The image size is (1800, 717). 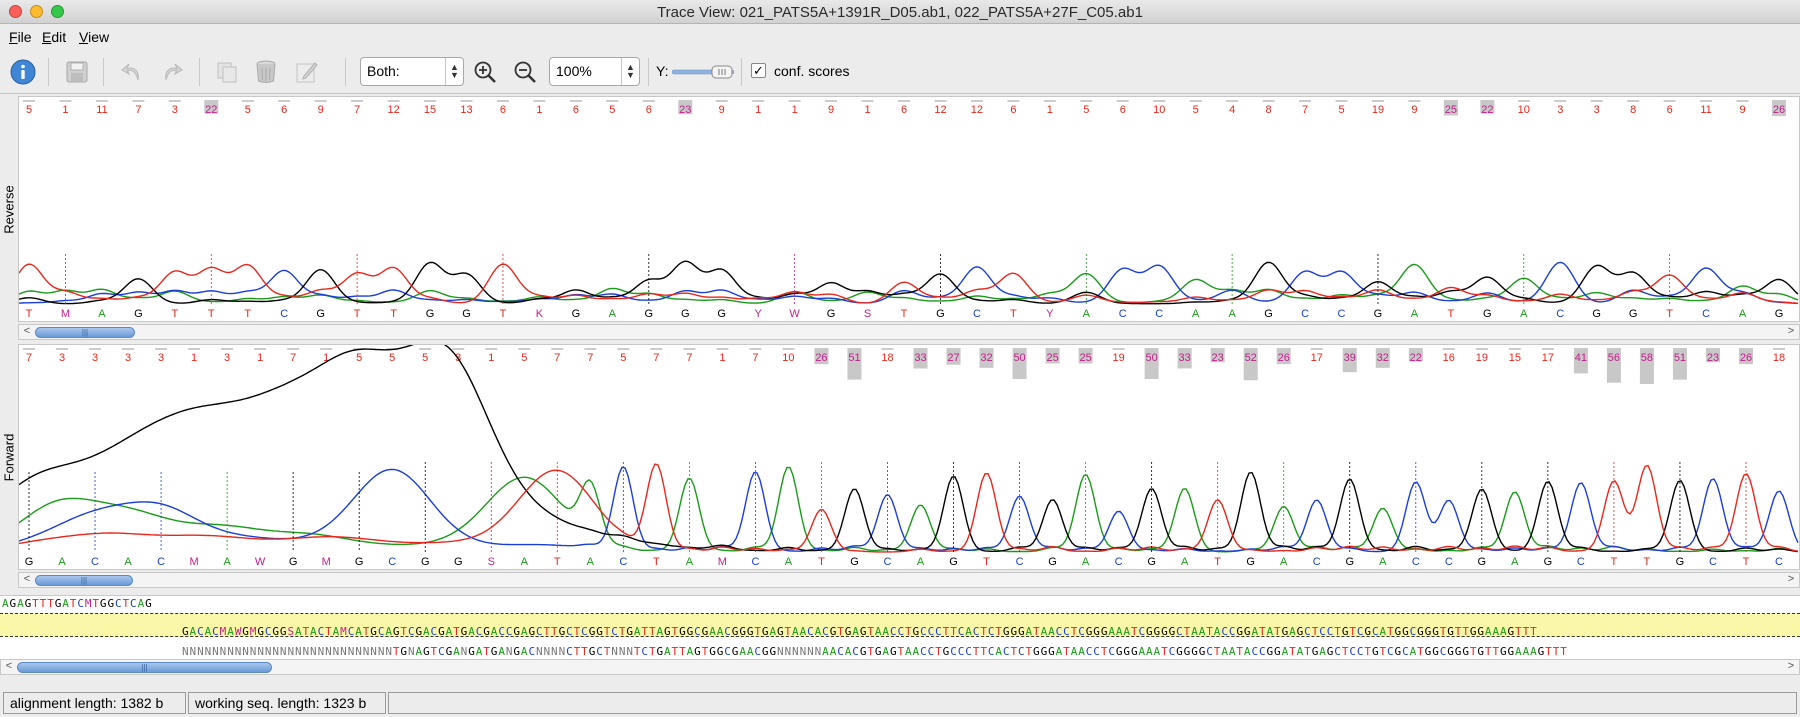 What do you see at coordinates (132, 72) in the screenshot?
I see `undo-button` at bounding box center [132, 72].